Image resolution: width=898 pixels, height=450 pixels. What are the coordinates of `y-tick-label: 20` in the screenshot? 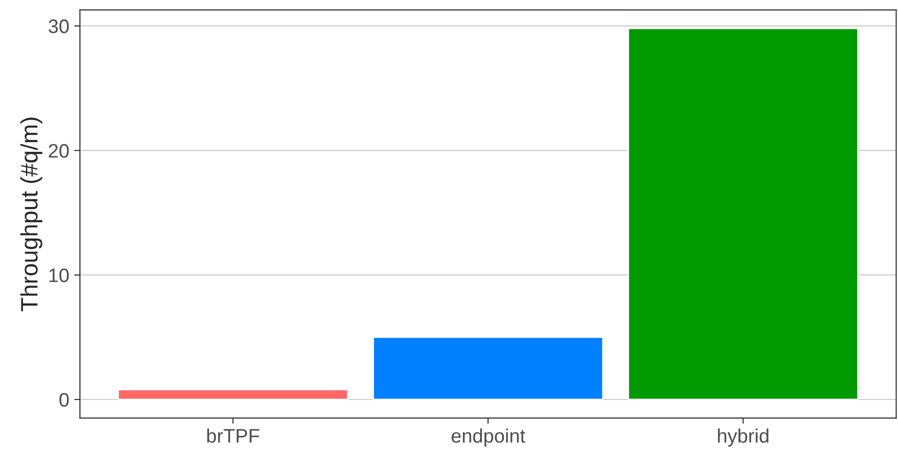 It's located at (58, 151).